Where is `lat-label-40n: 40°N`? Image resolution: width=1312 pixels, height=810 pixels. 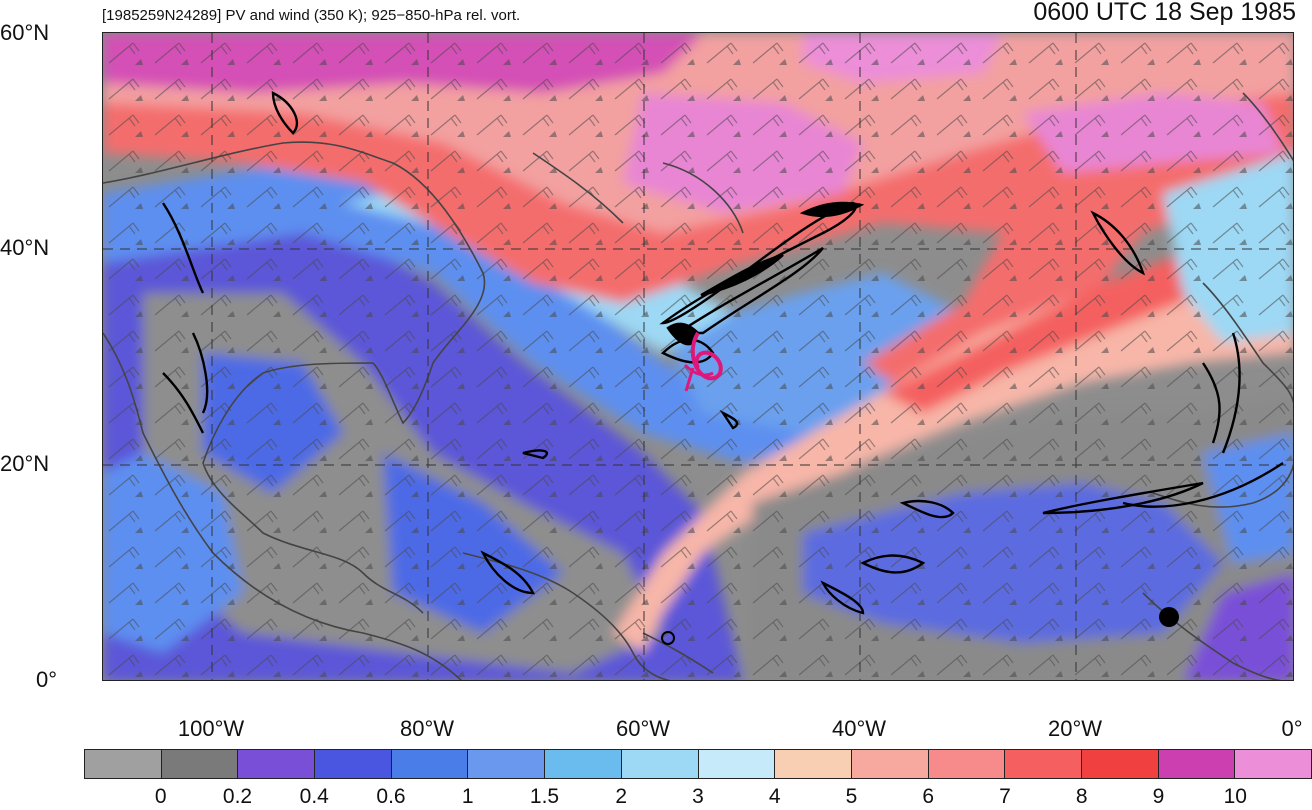
lat-label-40n: 40°N is located at coordinates (25, 247).